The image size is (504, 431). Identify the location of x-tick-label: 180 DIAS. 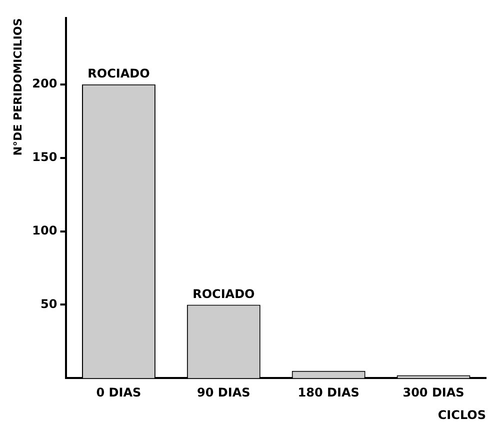
(329, 393).